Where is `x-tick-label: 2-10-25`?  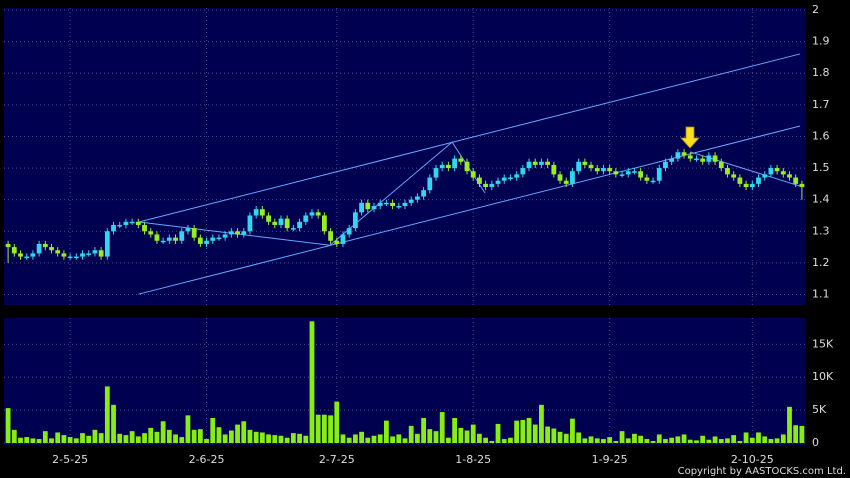 x-tick-label: 2-10-25 is located at coordinates (752, 459).